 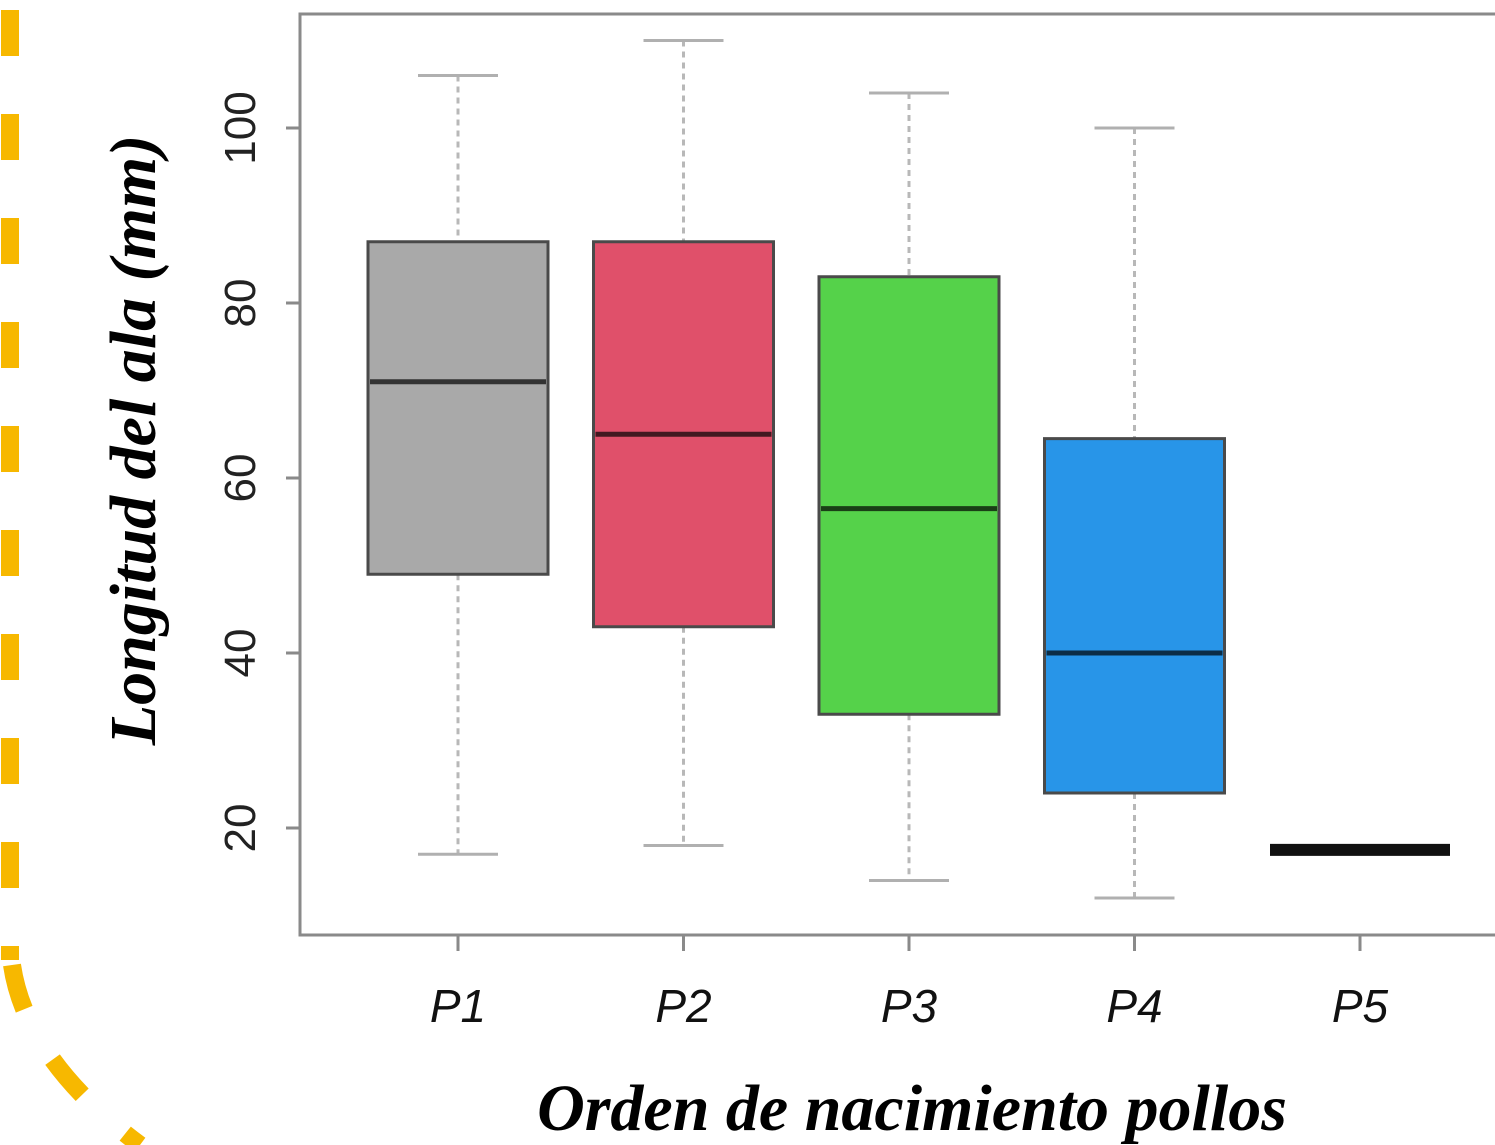 What do you see at coordinates (1360, 1006) in the screenshot?
I see `x-tick-label-p5: P5` at bounding box center [1360, 1006].